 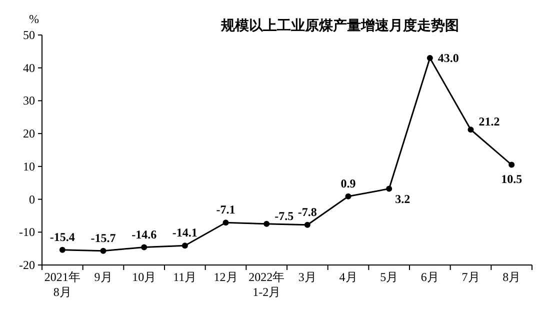 I want to click on x-tick-label: 11月, so click(x=185, y=277).